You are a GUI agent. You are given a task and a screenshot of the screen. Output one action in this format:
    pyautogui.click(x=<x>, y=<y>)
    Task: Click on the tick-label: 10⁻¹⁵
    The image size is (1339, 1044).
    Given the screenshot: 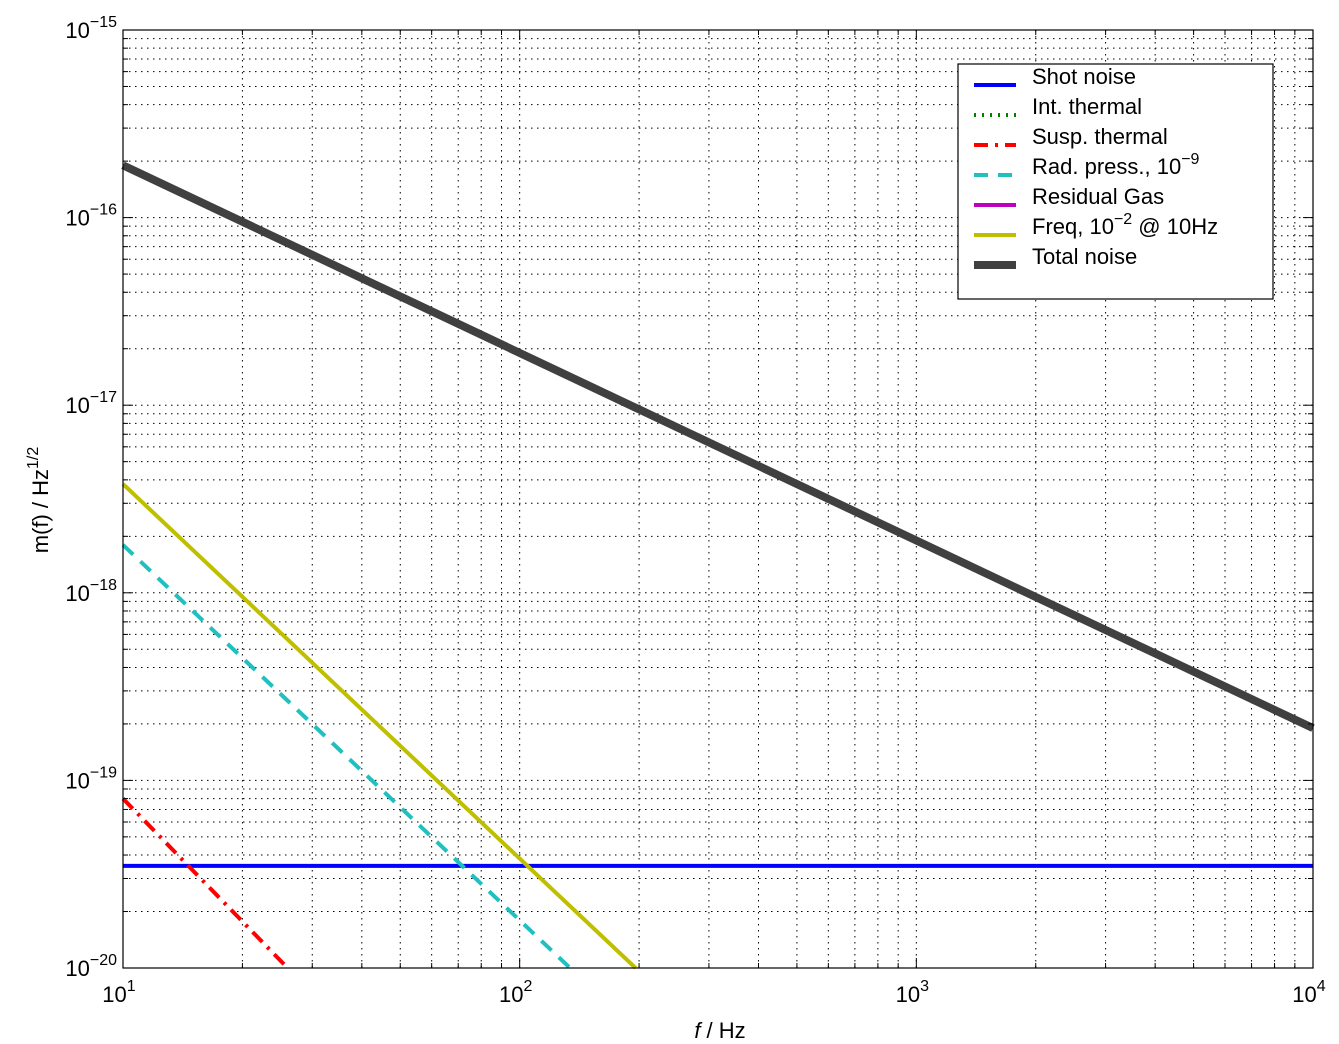 What is the action you would take?
    pyautogui.click(x=91, y=28)
    